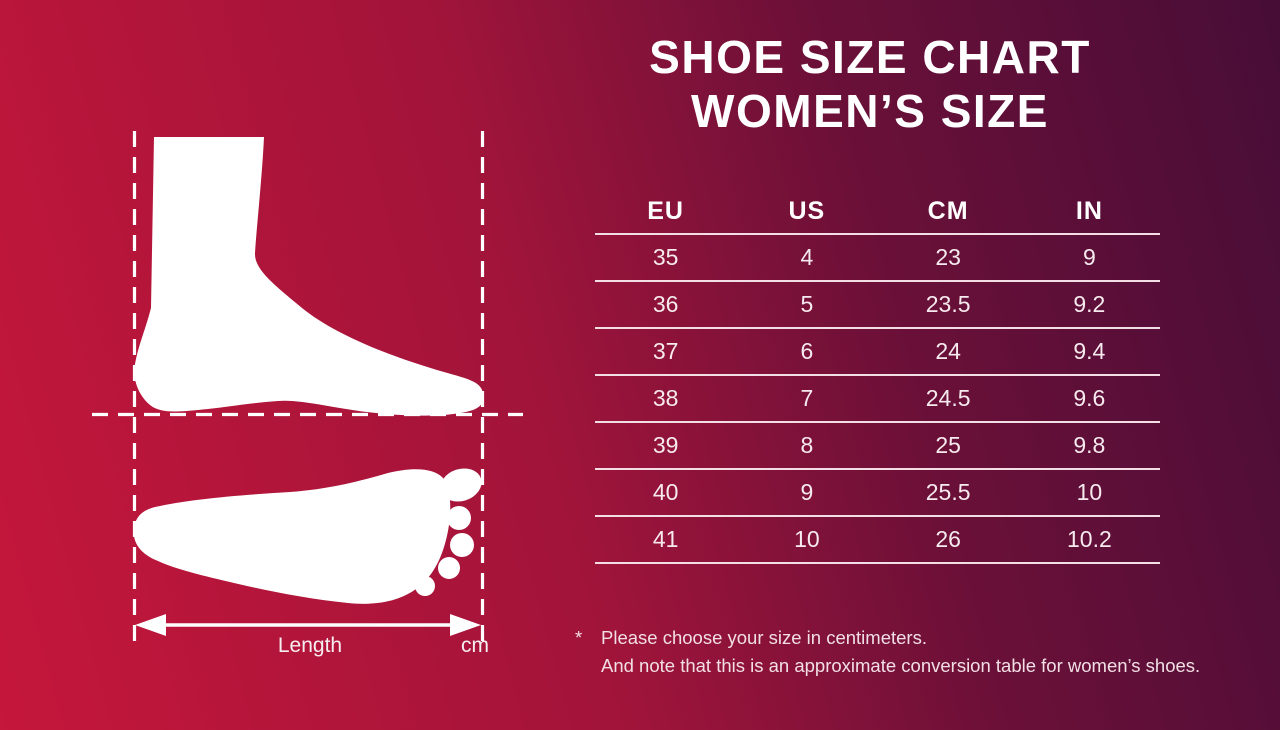 This screenshot has width=1280, height=730. Describe the element at coordinates (310, 645) in the screenshot. I see `length-label: Length` at that location.